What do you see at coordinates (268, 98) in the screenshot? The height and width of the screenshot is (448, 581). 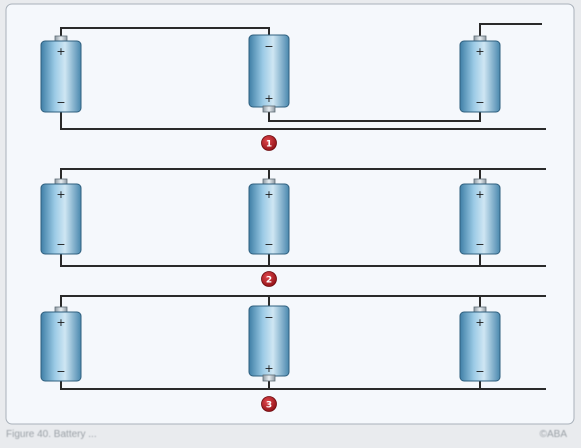 I see `battery-1b-bottom-terminal: +` at bounding box center [268, 98].